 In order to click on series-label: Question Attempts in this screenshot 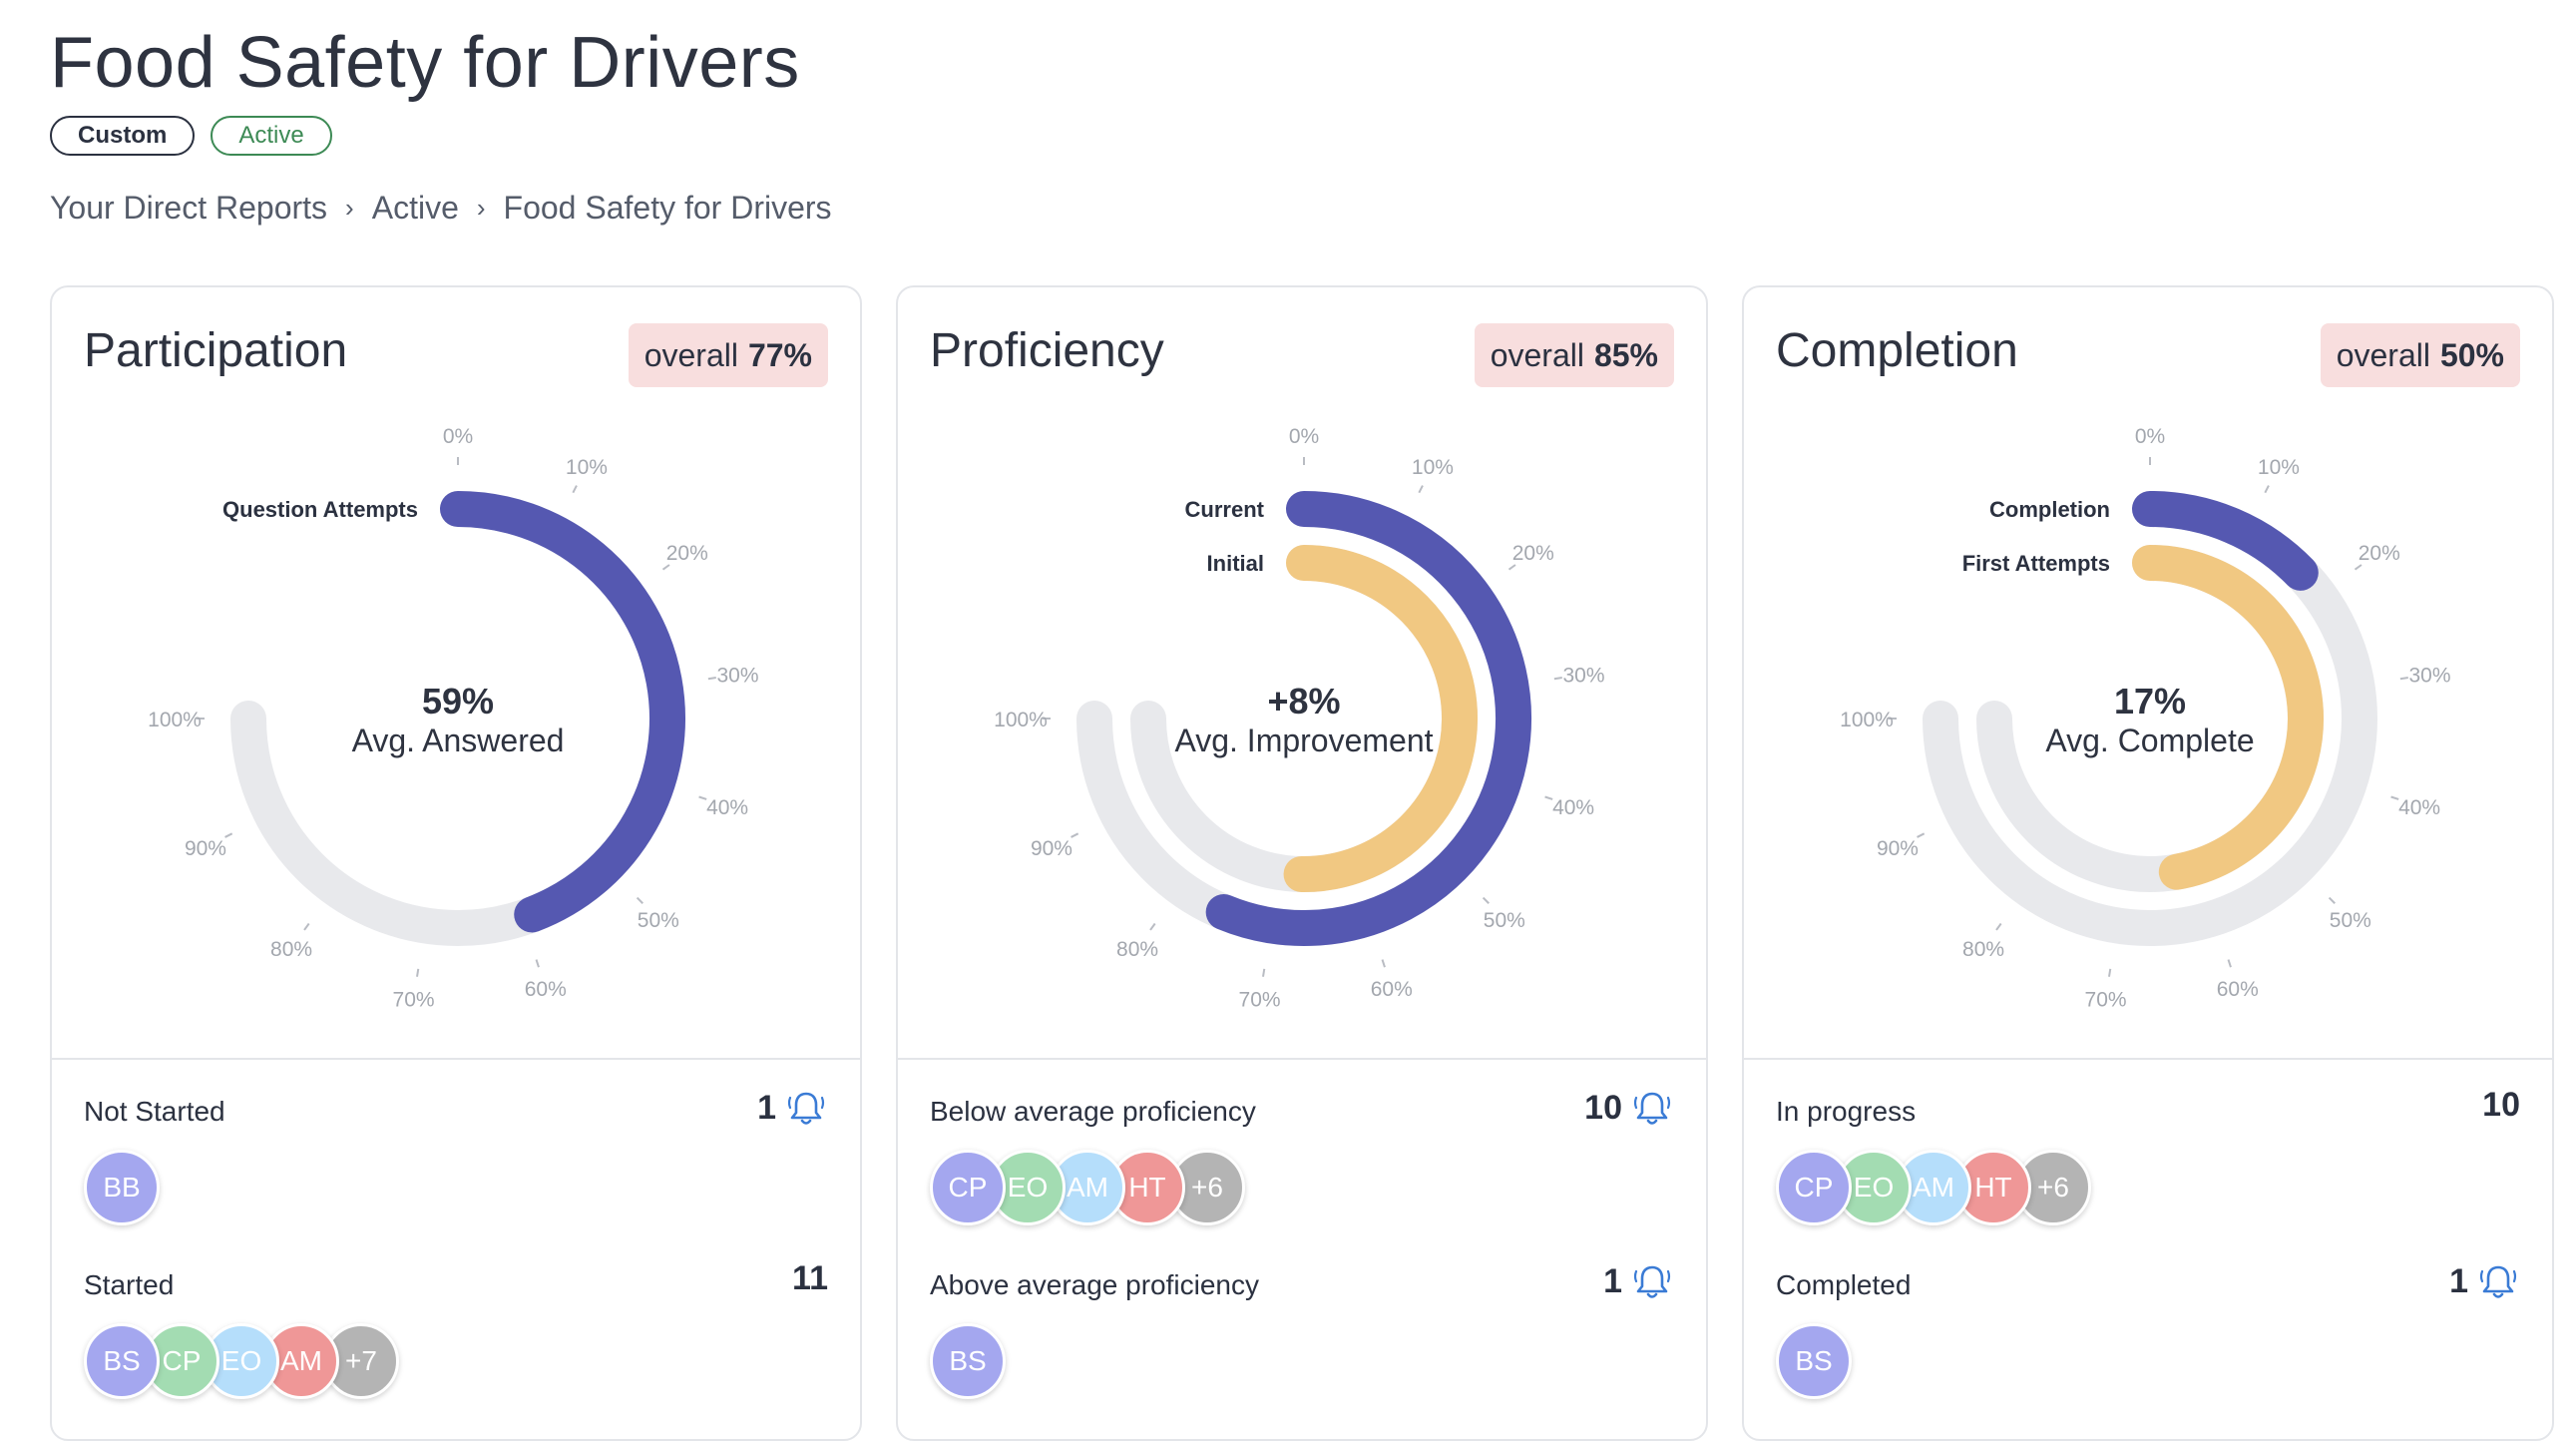, I will do `click(320, 509)`.